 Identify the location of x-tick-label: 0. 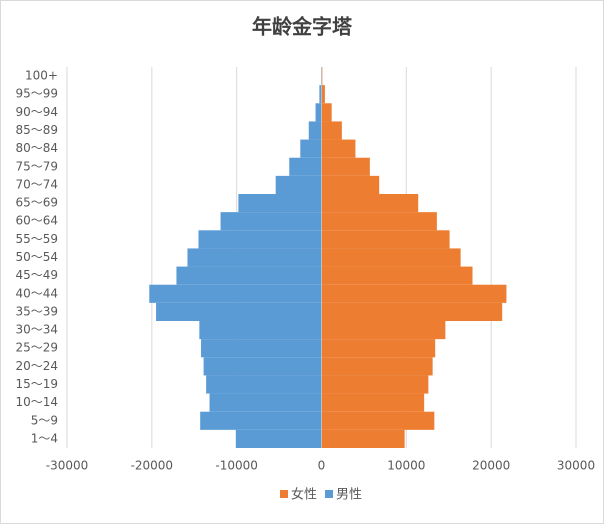
(322, 466).